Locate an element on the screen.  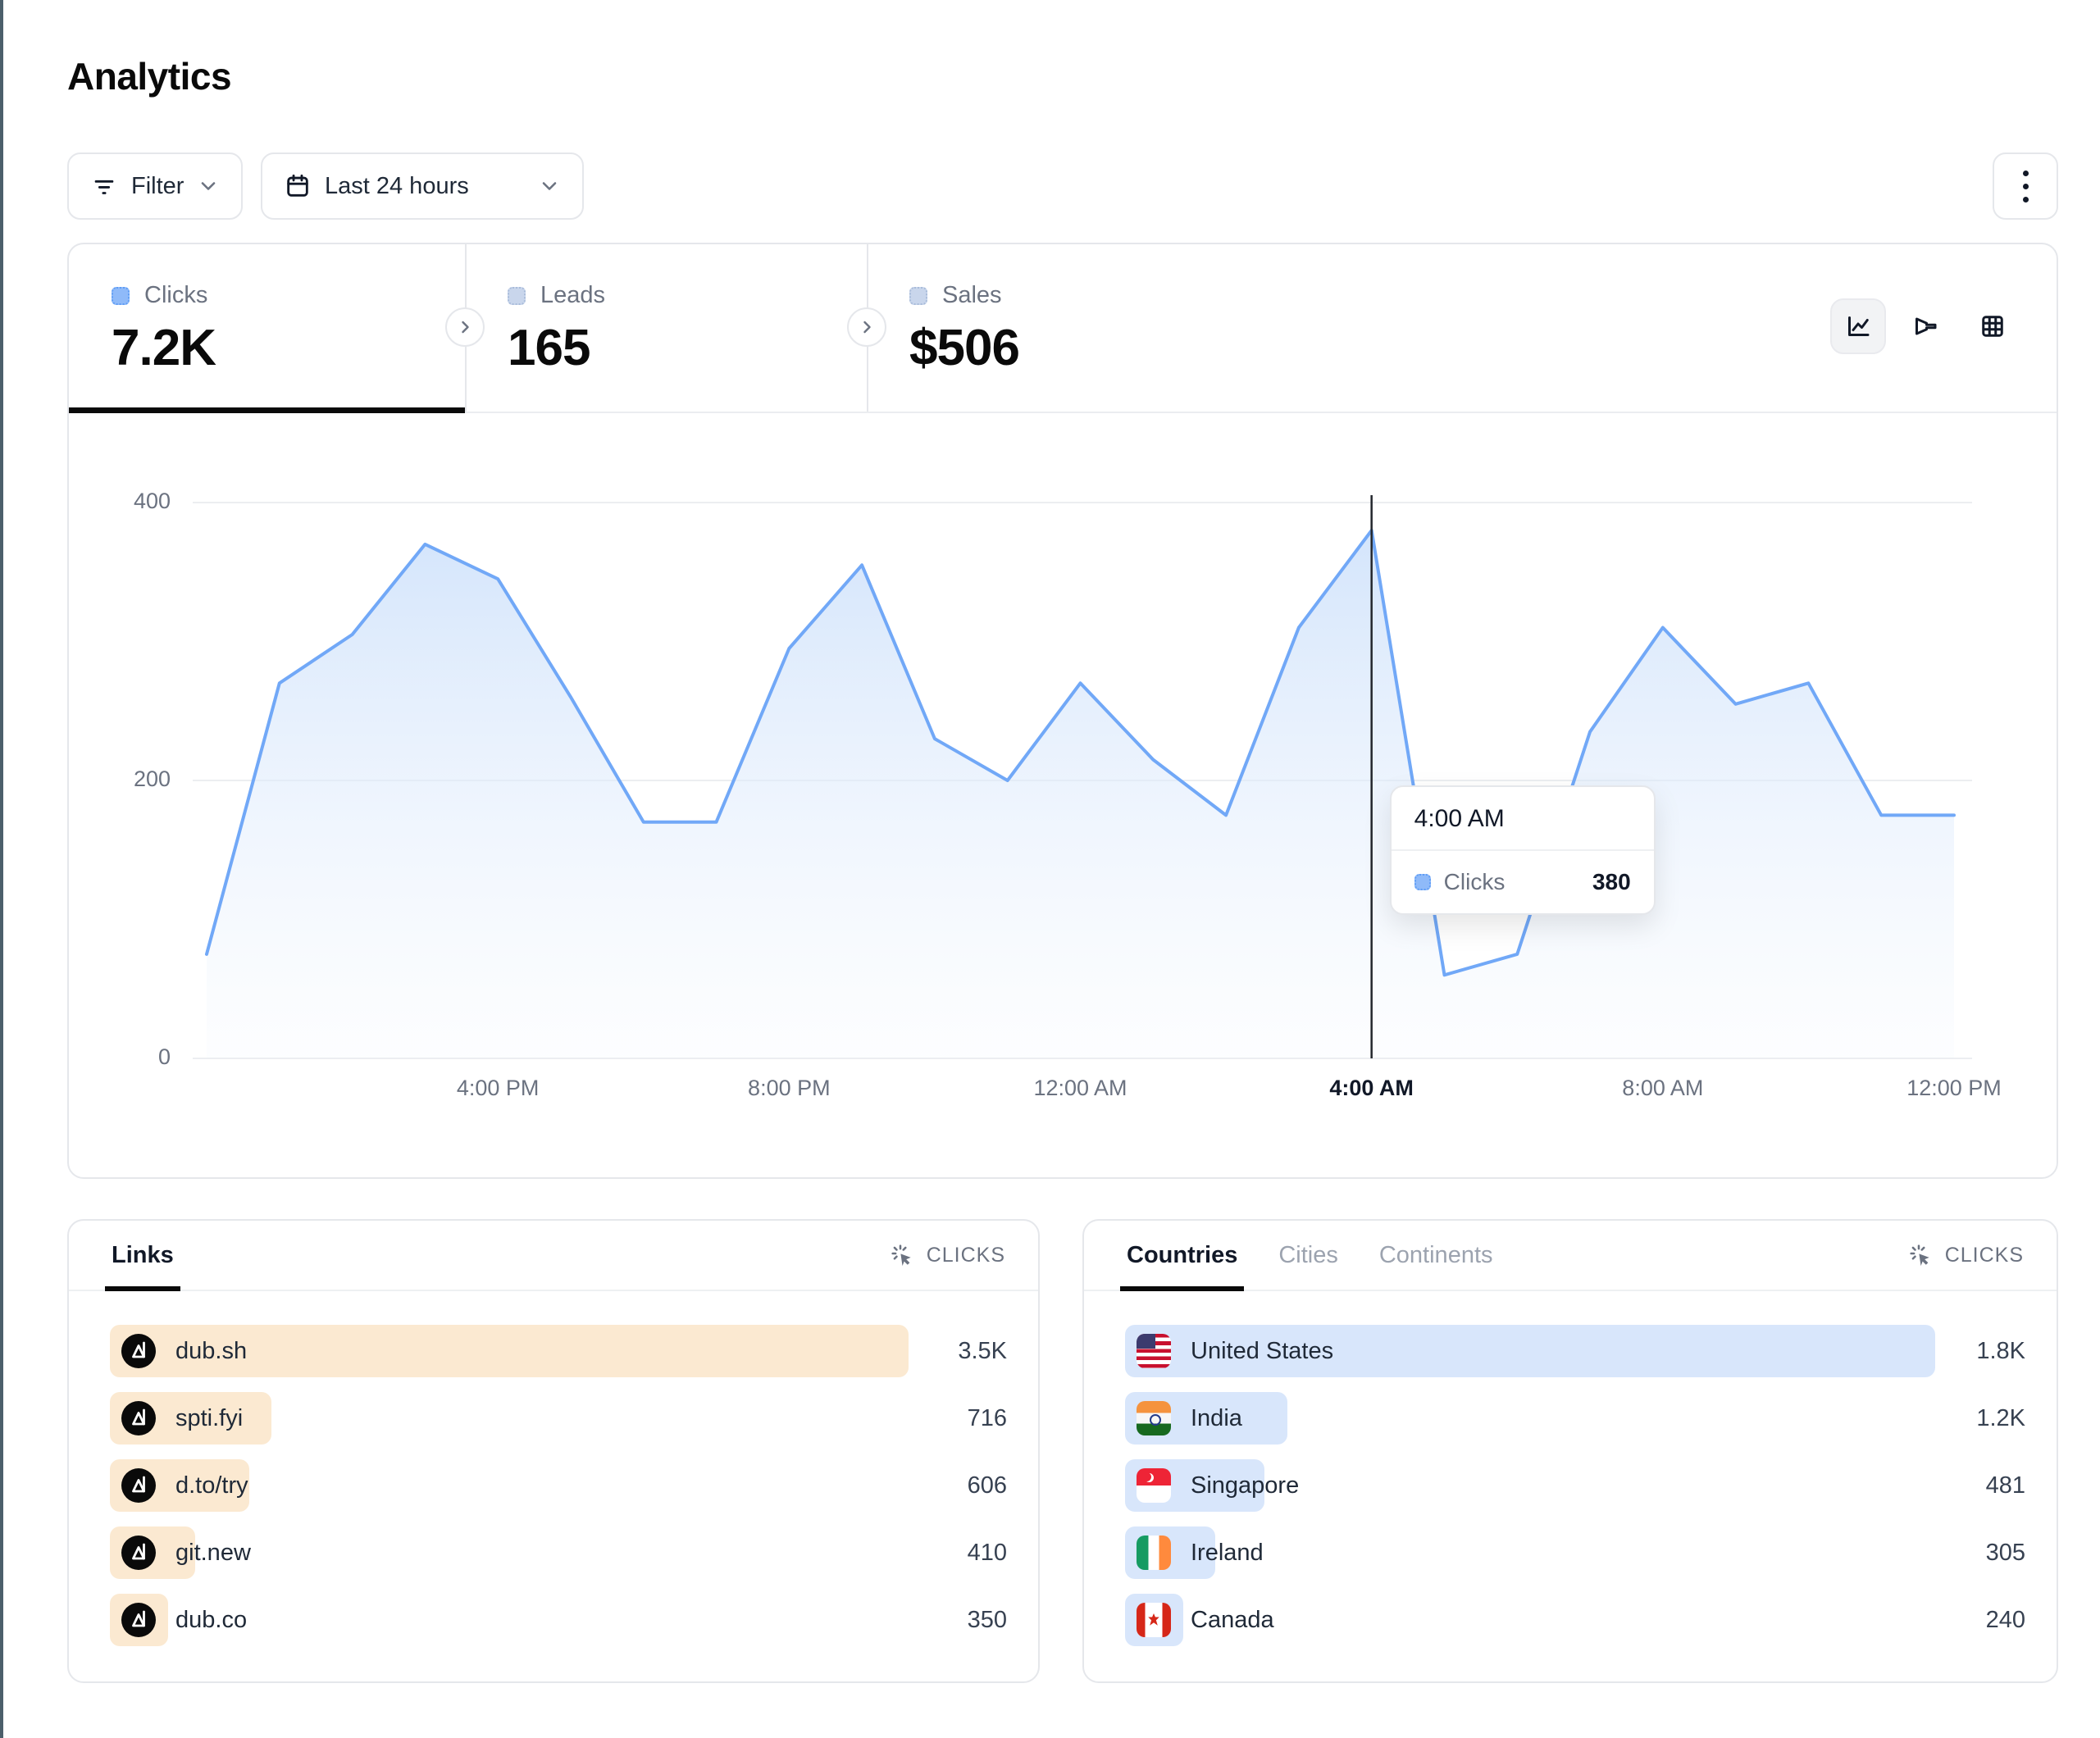
date-range-label: Last 24 hours is located at coordinates (397, 185).